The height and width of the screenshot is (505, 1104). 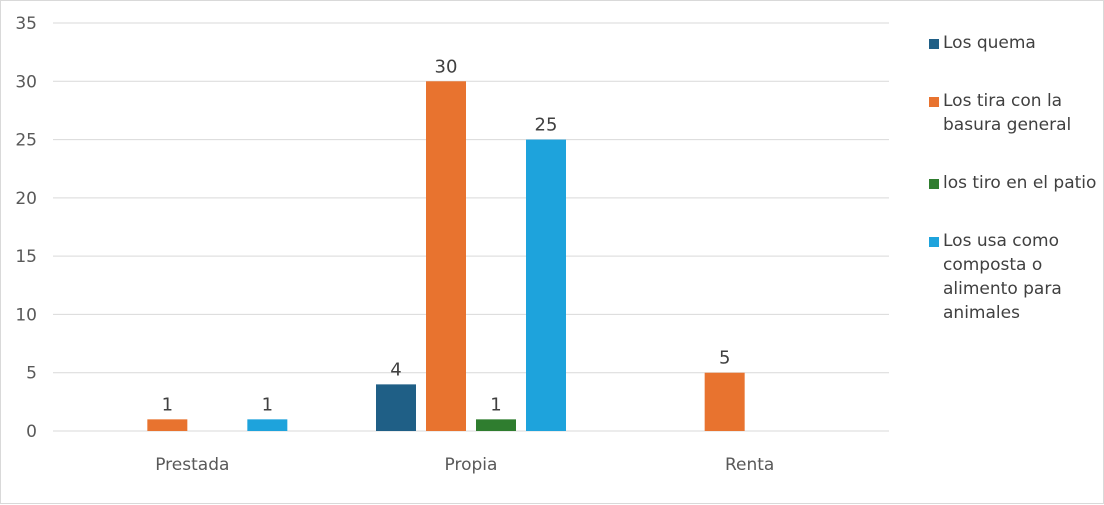 I want to click on y-tick-label: 0, so click(x=31, y=432).